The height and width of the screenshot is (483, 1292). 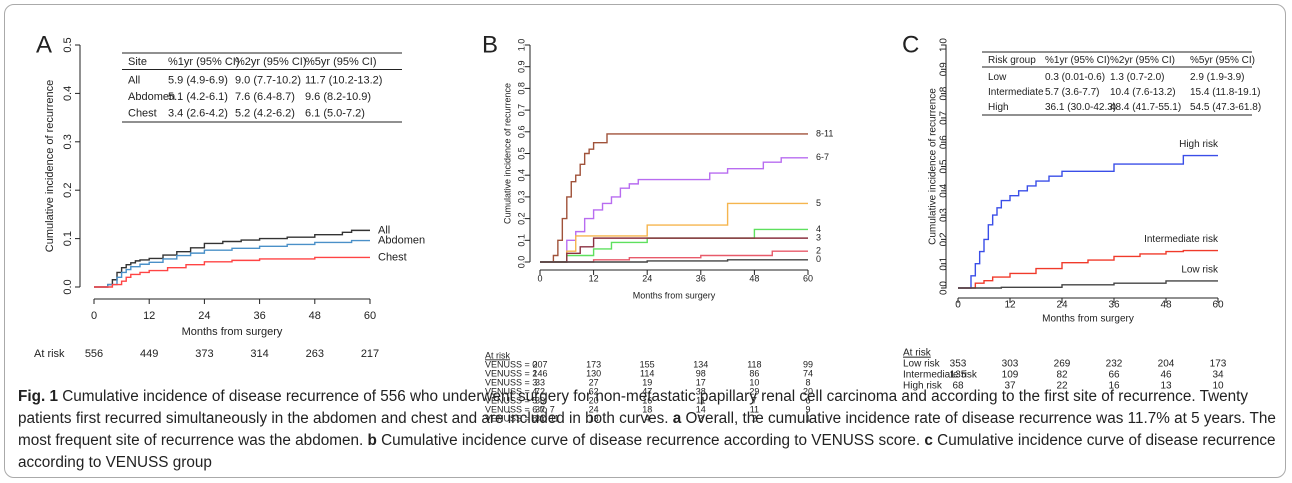 I want to click on at-risk-count: 155, so click(x=647, y=364).